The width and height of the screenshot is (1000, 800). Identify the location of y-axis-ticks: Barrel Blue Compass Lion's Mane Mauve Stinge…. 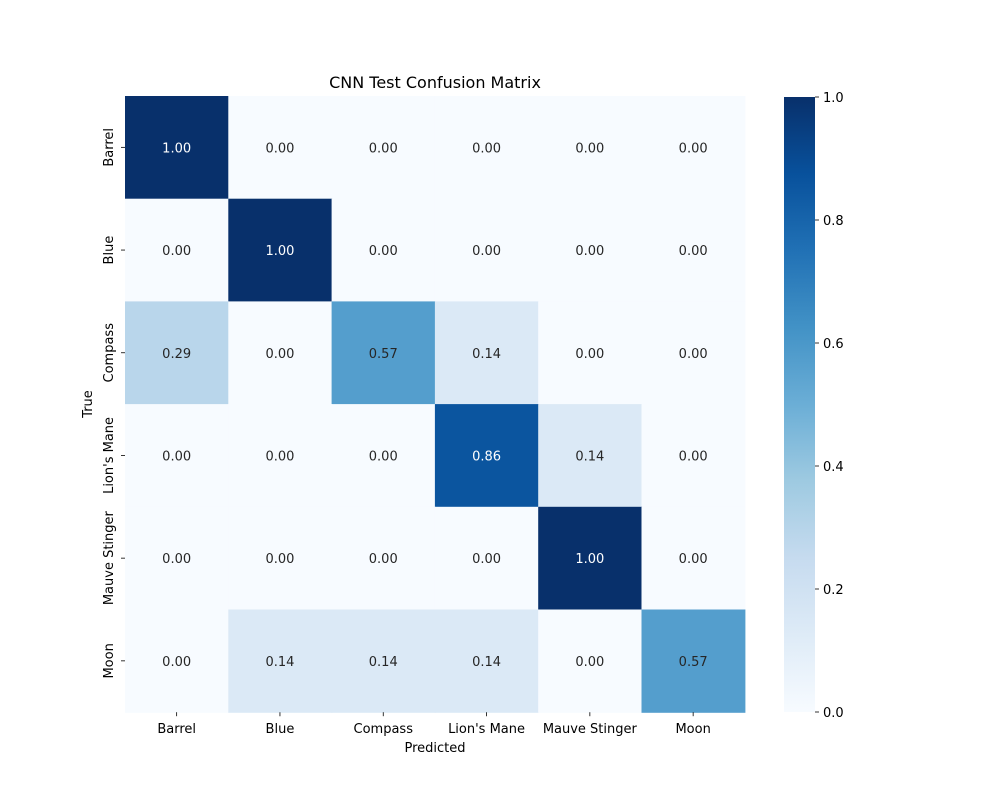
(113, 403).